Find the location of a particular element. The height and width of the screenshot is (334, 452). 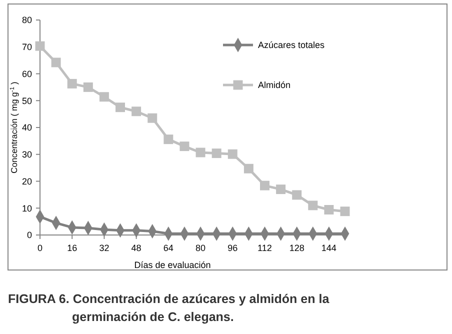

y-tick-label: 20 is located at coordinates (27, 181).